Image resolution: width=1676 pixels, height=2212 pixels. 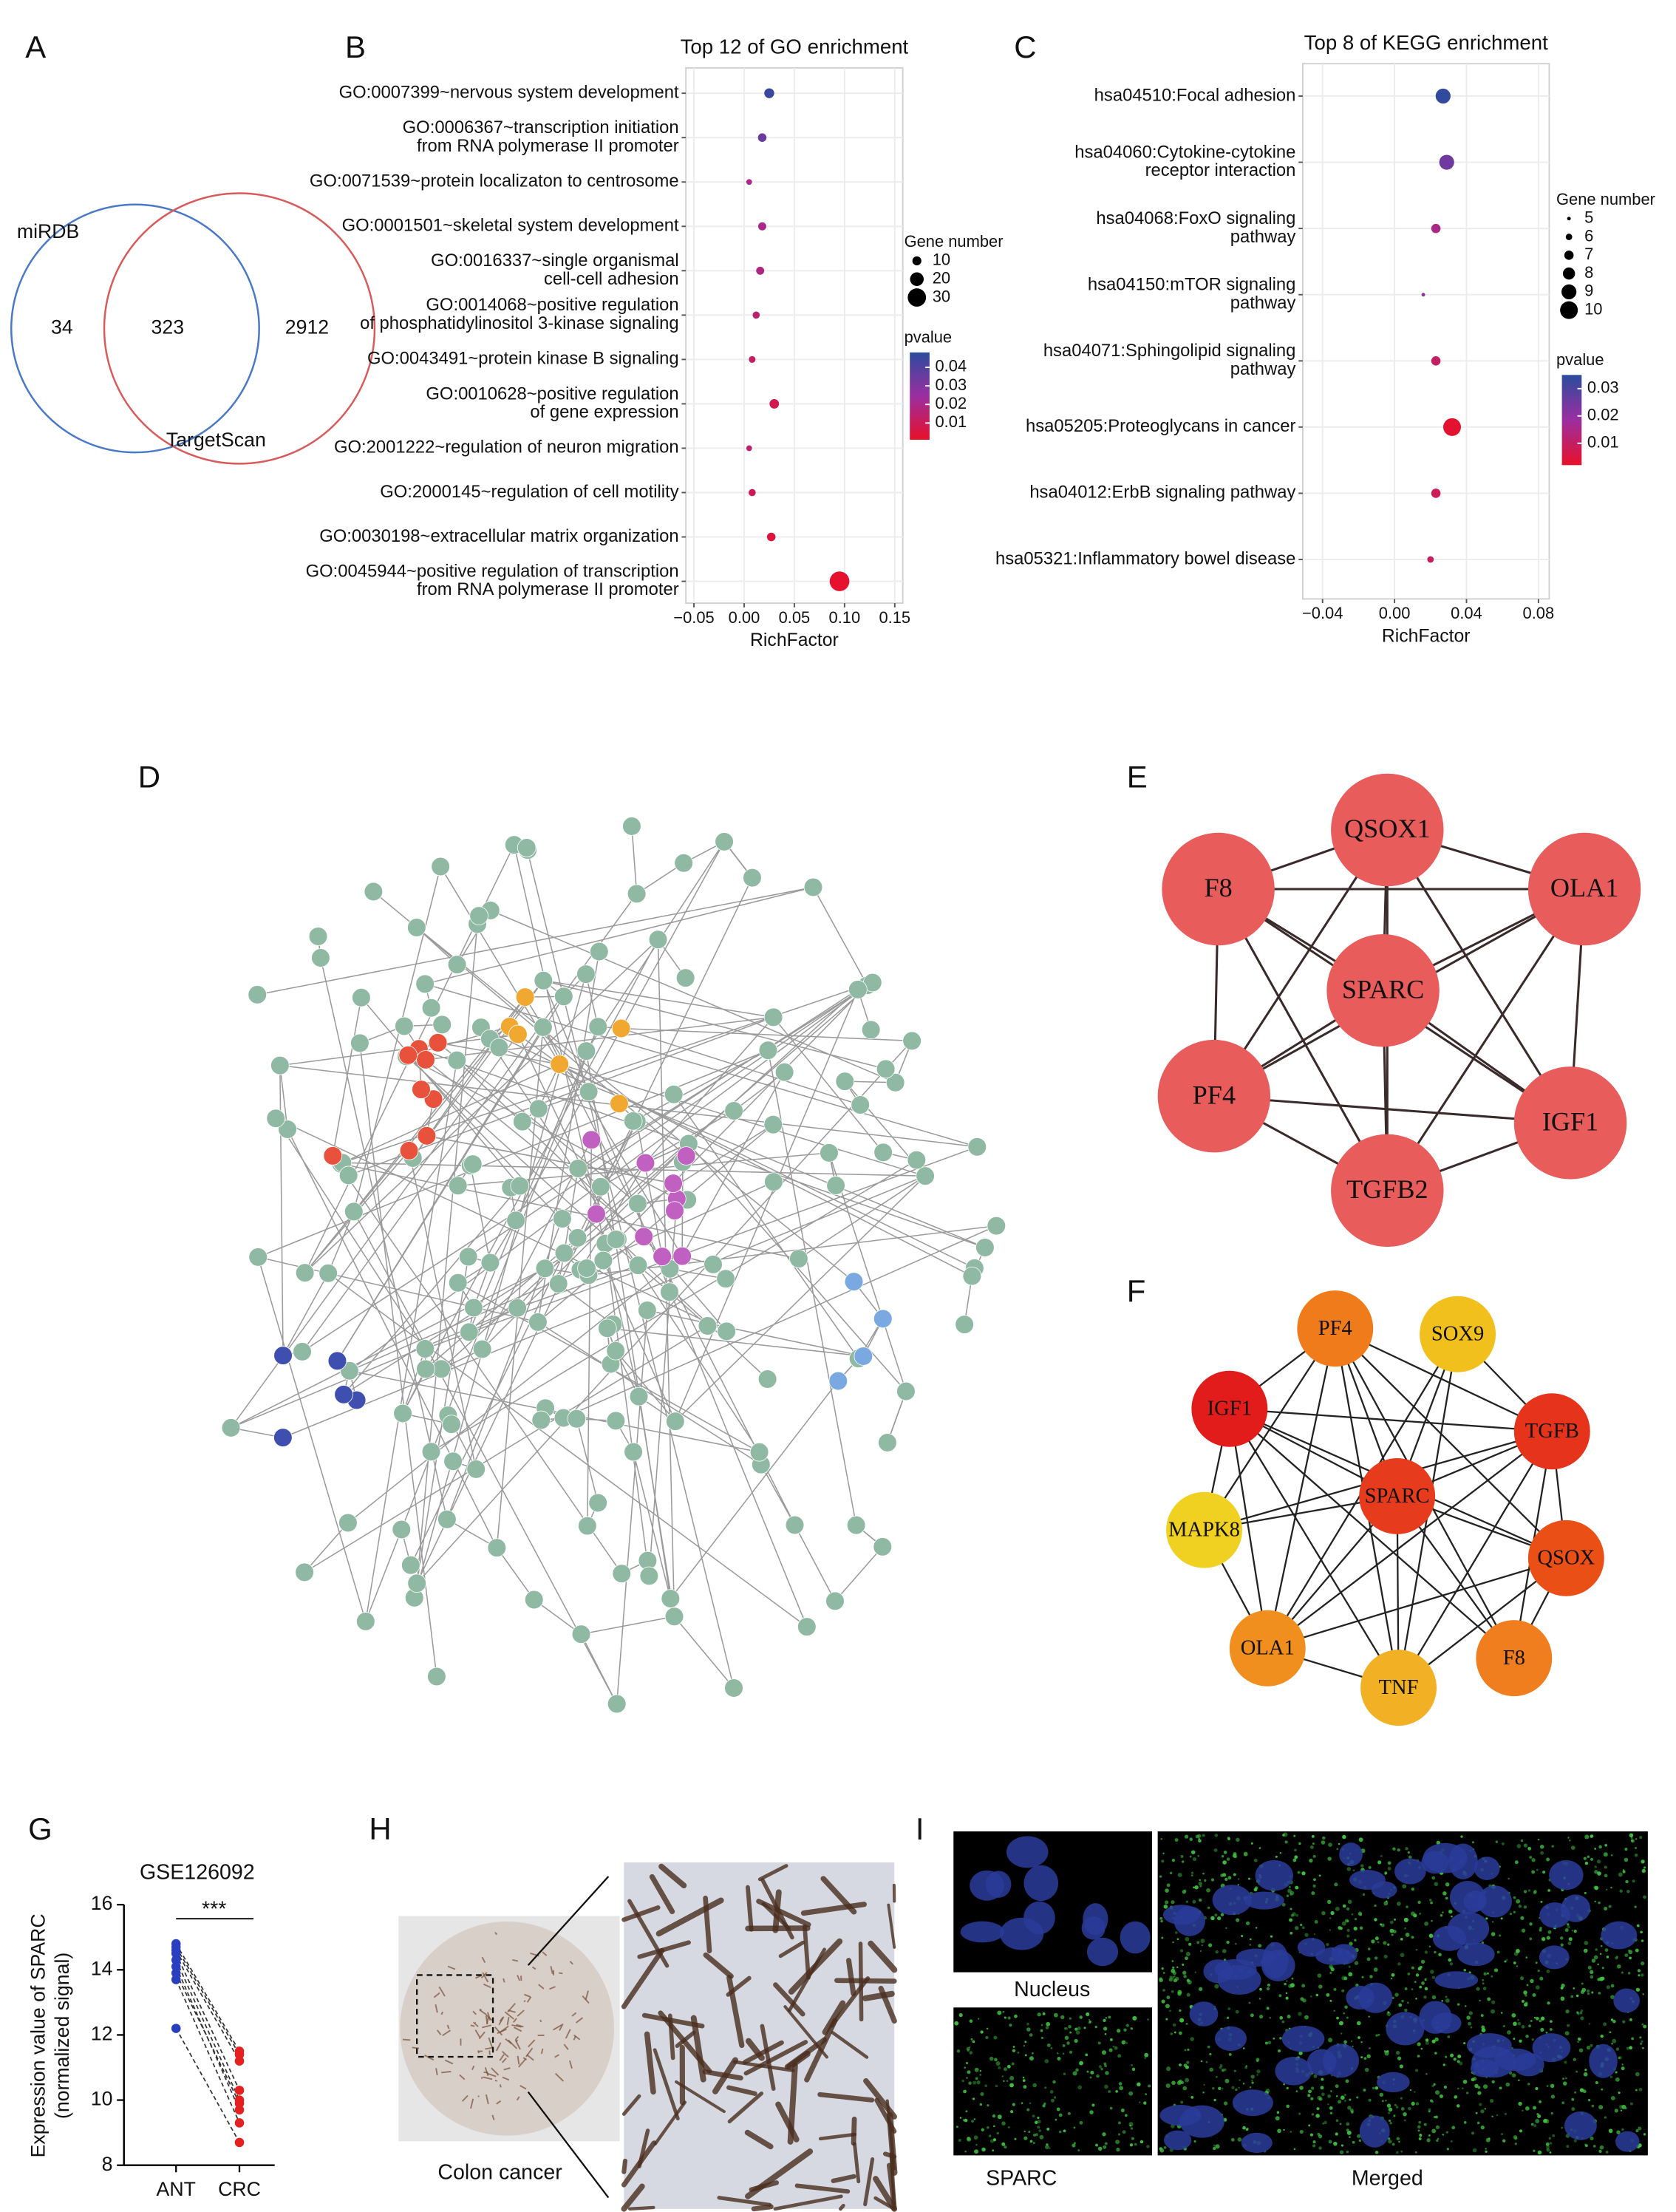 I want to click on pair-line, so click(x=207, y=2006).